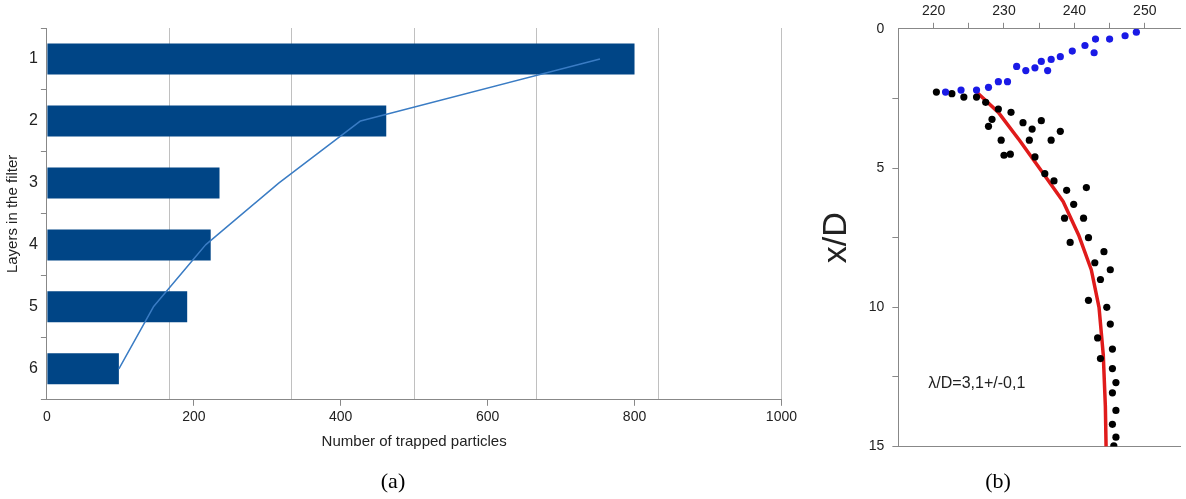  Describe the element at coordinates (977, 383) in the screenshot. I see `annotation: λ/D=3,1+/-0,1` at that location.